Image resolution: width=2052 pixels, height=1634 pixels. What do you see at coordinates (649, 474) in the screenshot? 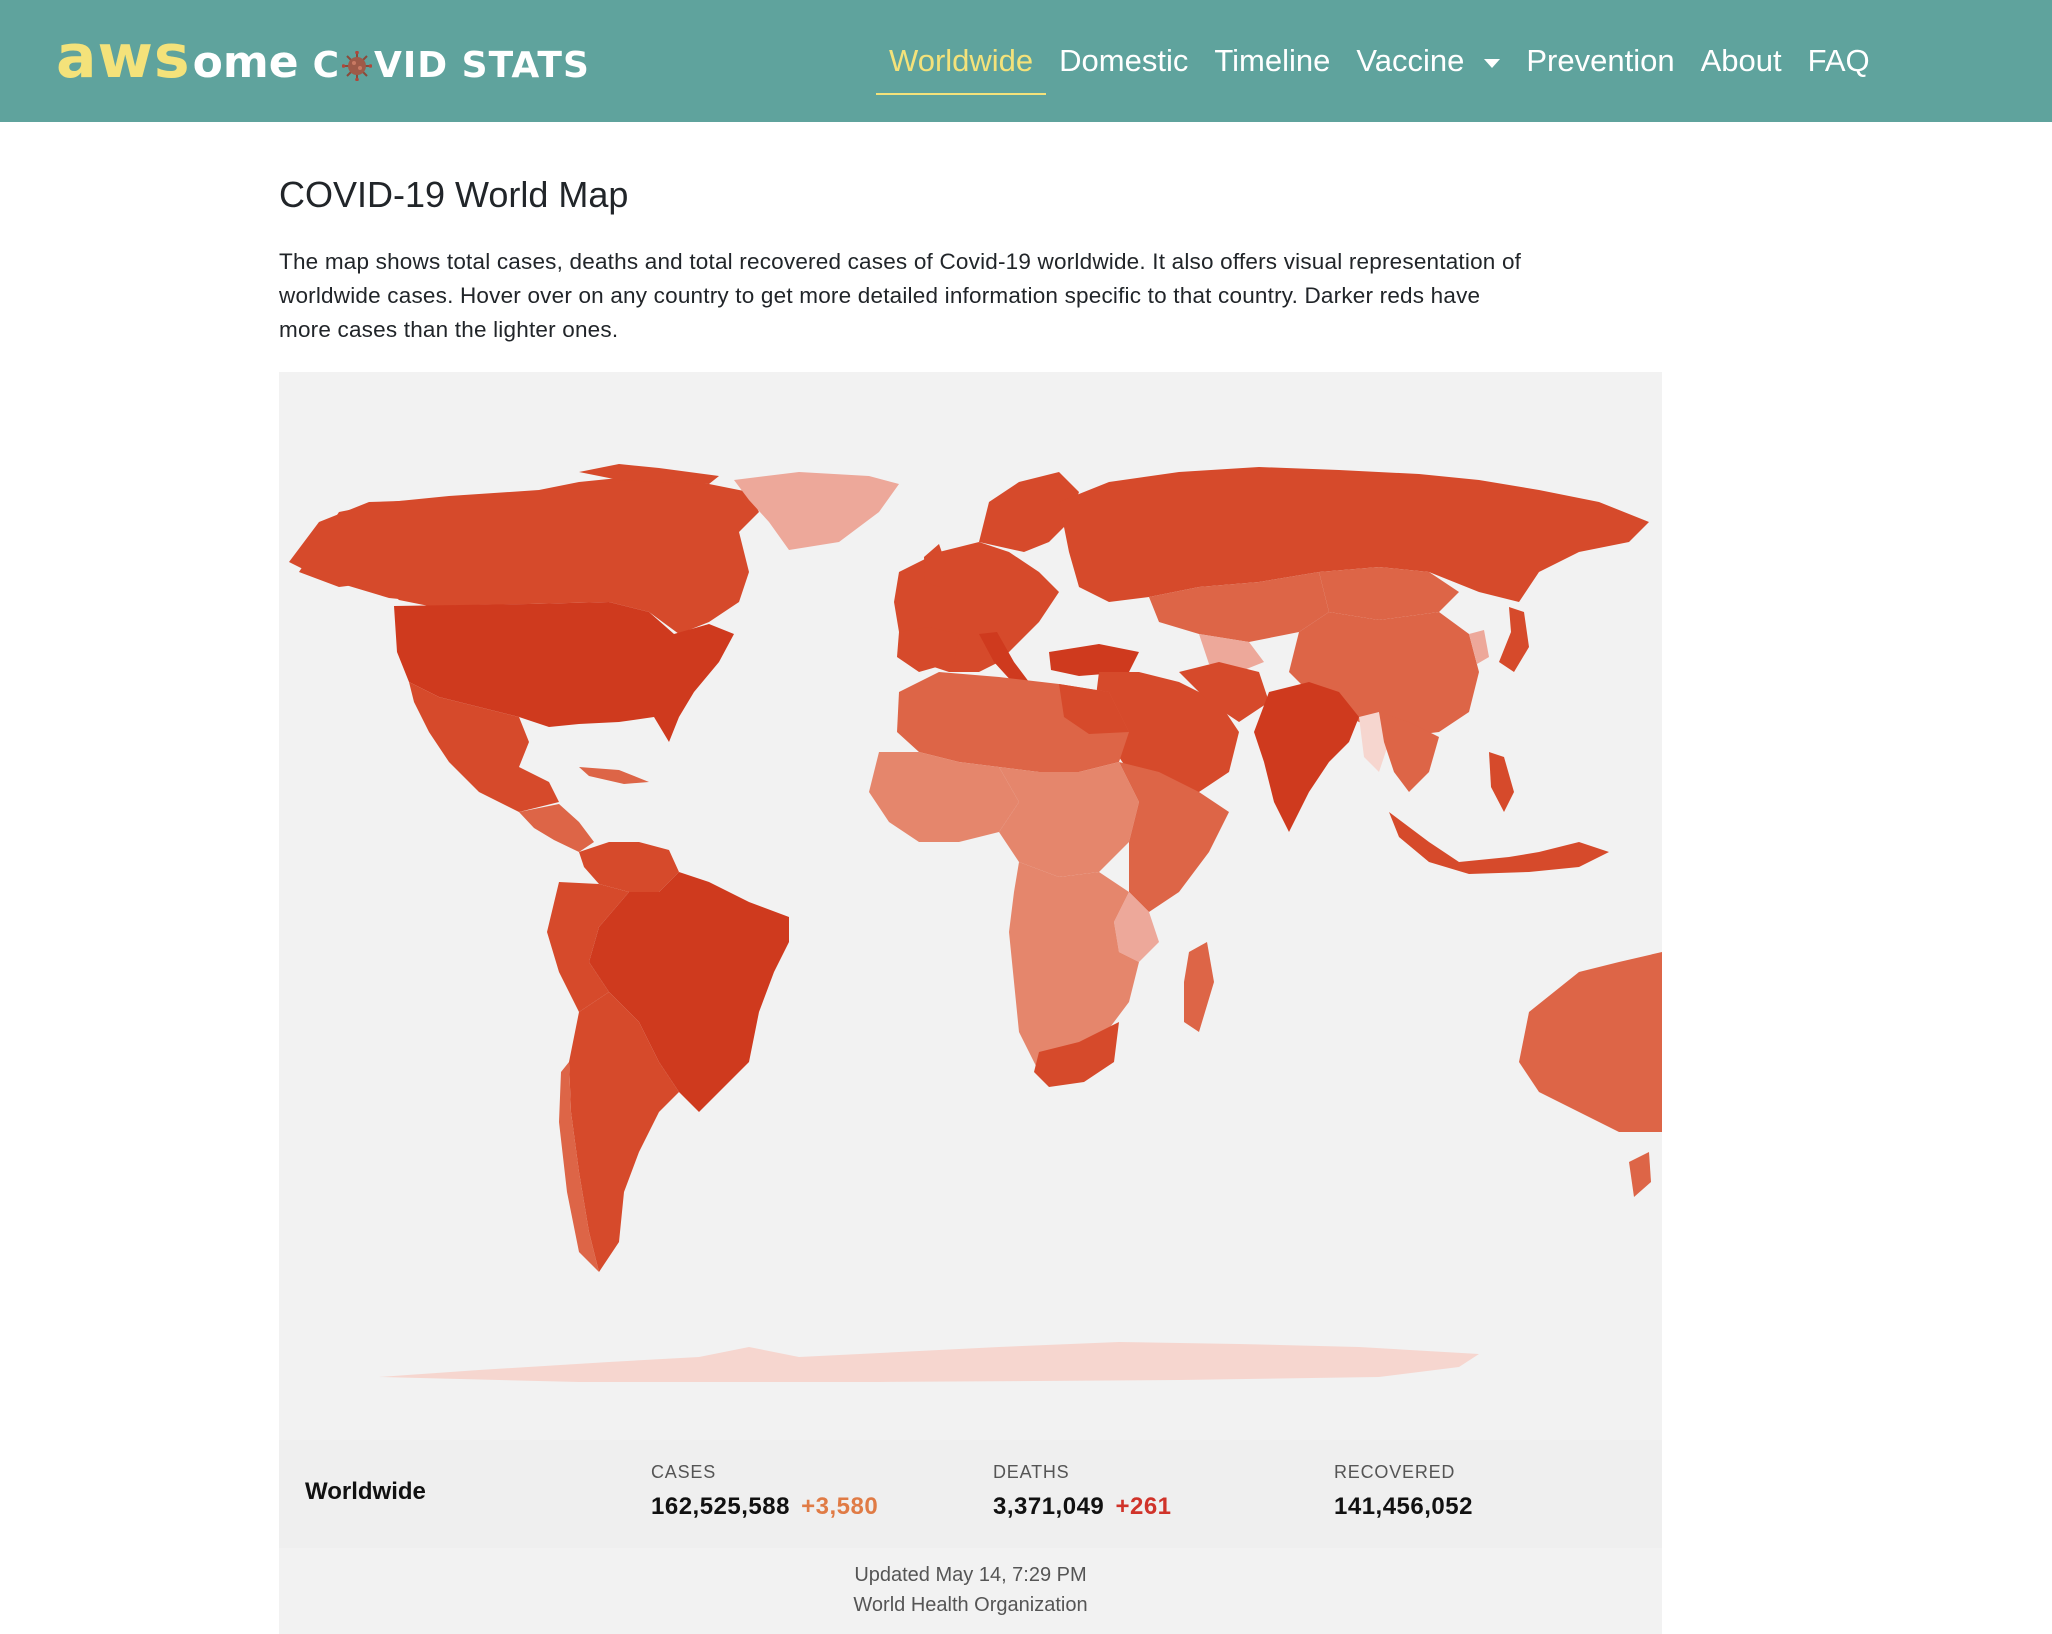
I see `country-canada-islands` at bounding box center [649, 474].